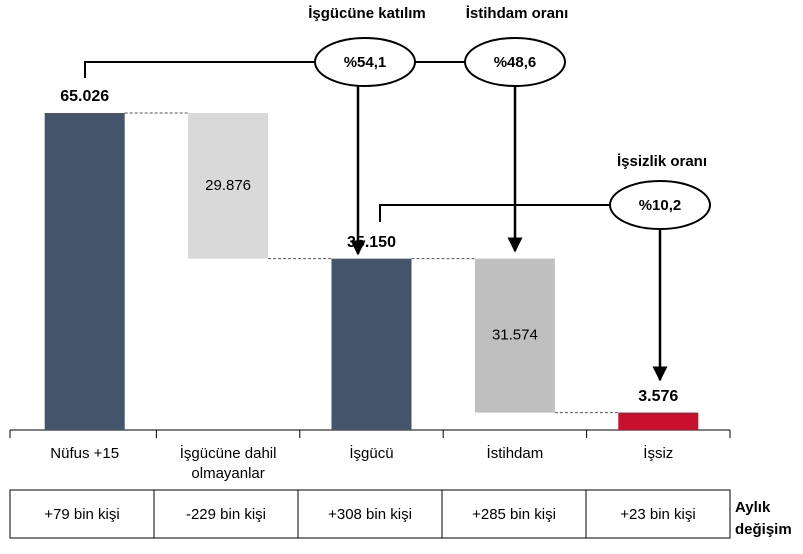 The width and height of the screenshot is (803, 554). Describe the element at coordinates (763, 518) in the screenshot. I see `table-row-label: Aylık değişim` at that location.